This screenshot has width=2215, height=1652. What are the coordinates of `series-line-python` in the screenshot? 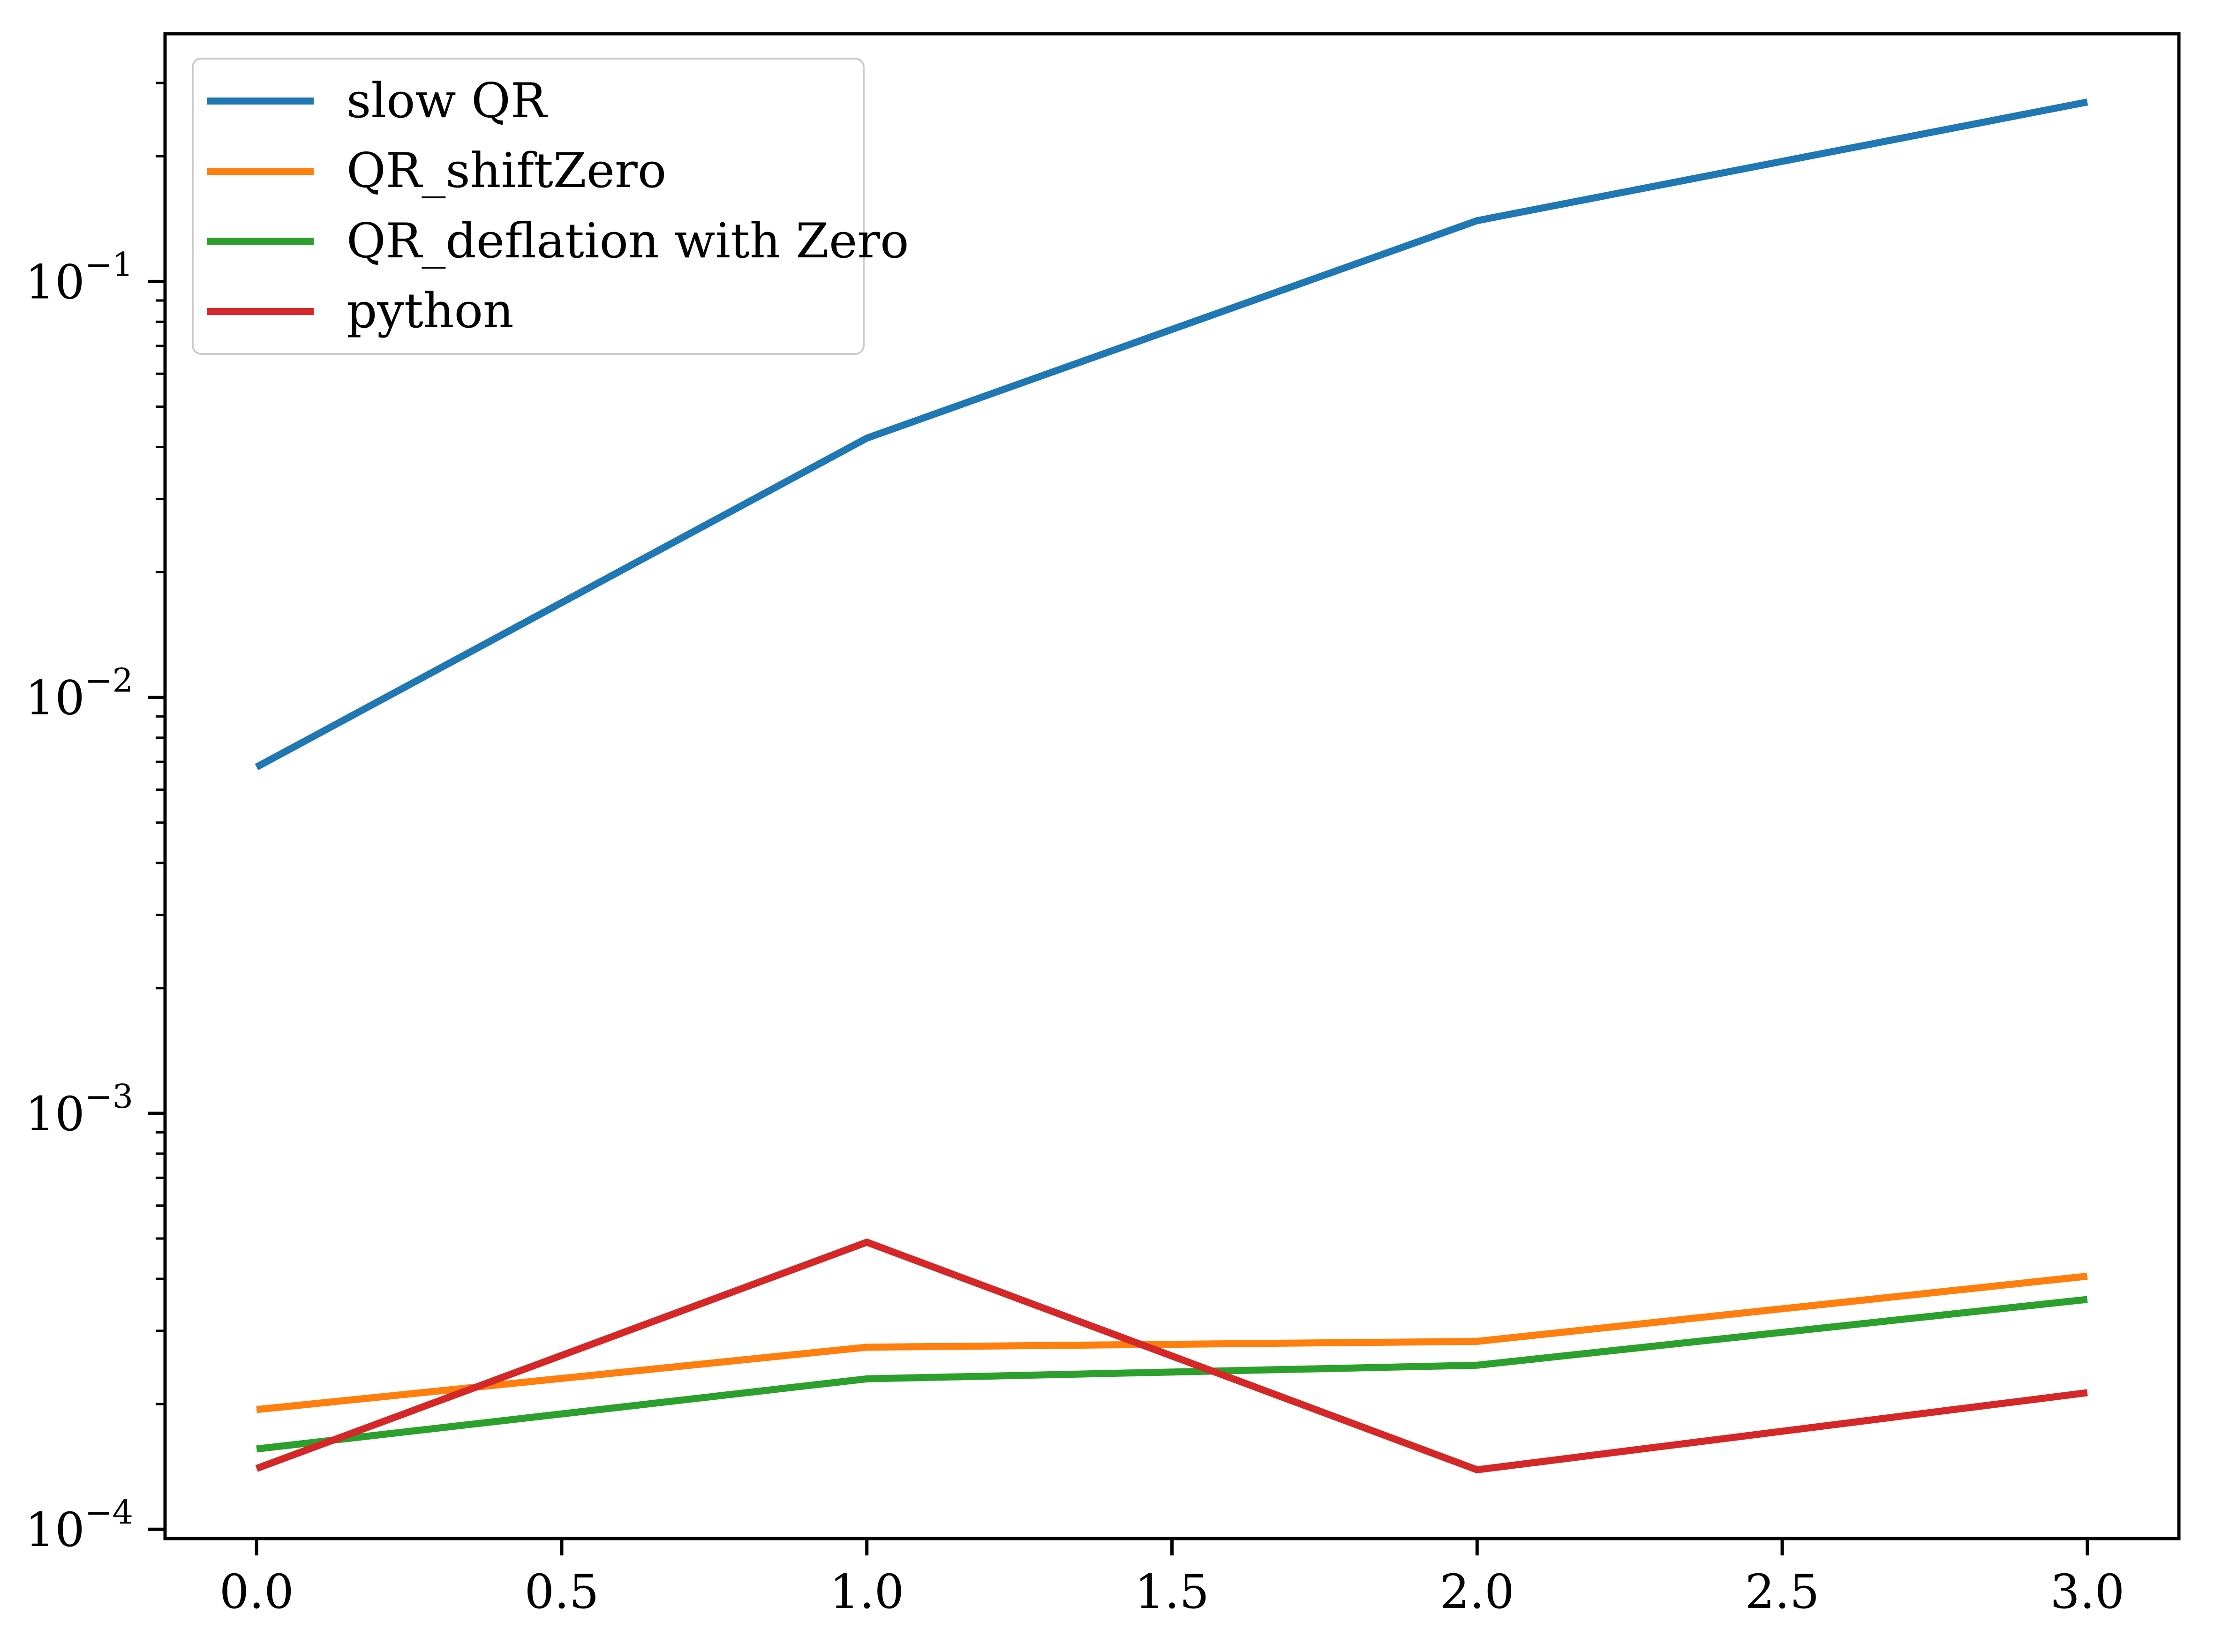 It's located at (1171, 1356).